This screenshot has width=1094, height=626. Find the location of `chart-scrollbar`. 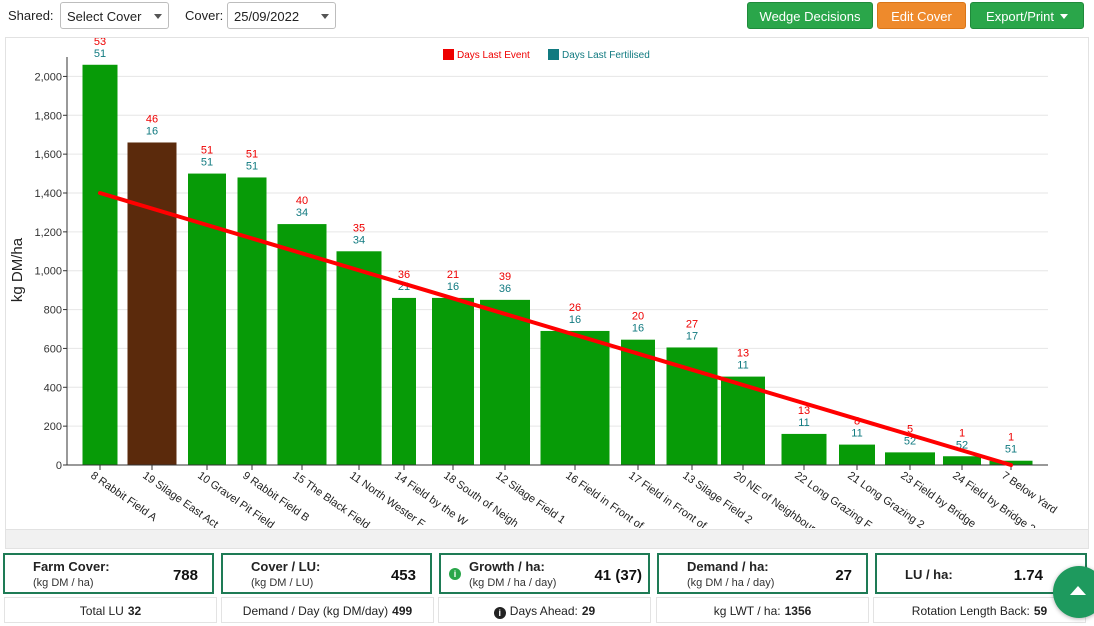

chart-scrollbar is located at coordinates (547, 539).